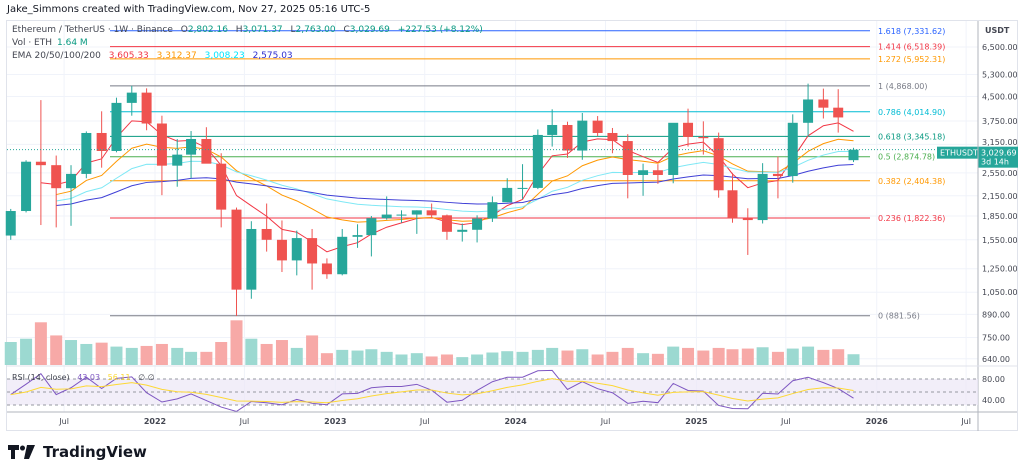 The width and height of the screenshot is (1024, 473). What do you see at coordinates (996, 359) in the screenshot?
I see `price-tick: 640.00` at bounding box center [996, 359].